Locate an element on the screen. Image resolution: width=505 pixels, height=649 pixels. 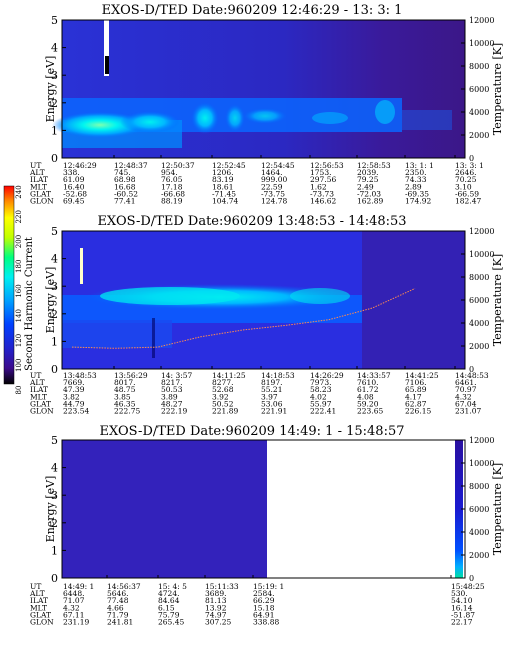
orbit-cell: 999.00 is located at coordinates (274, 179).